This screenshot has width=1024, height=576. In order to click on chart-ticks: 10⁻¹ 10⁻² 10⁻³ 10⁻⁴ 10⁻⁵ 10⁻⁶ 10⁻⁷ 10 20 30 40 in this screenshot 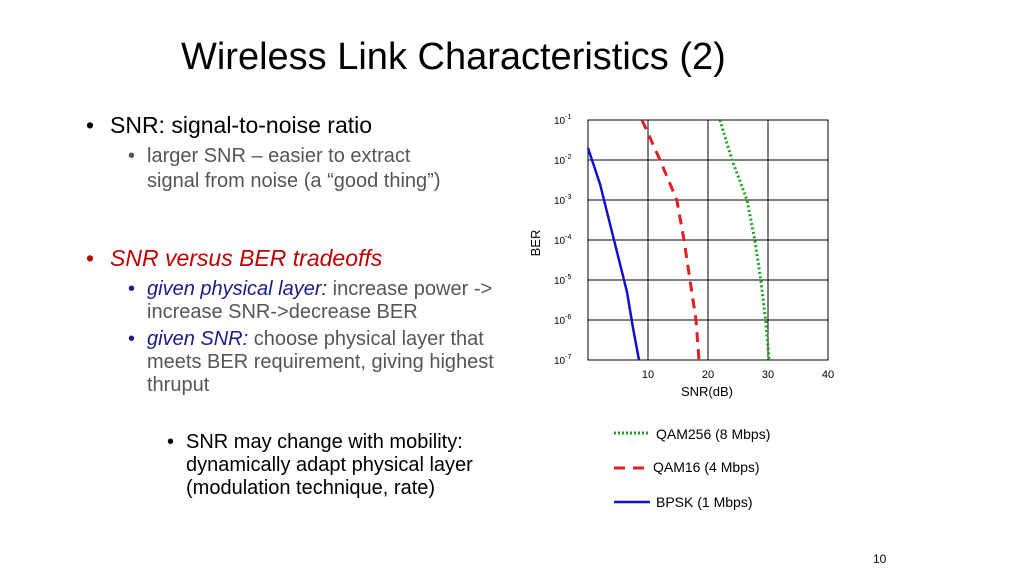, I will do `click(694, 247)`.